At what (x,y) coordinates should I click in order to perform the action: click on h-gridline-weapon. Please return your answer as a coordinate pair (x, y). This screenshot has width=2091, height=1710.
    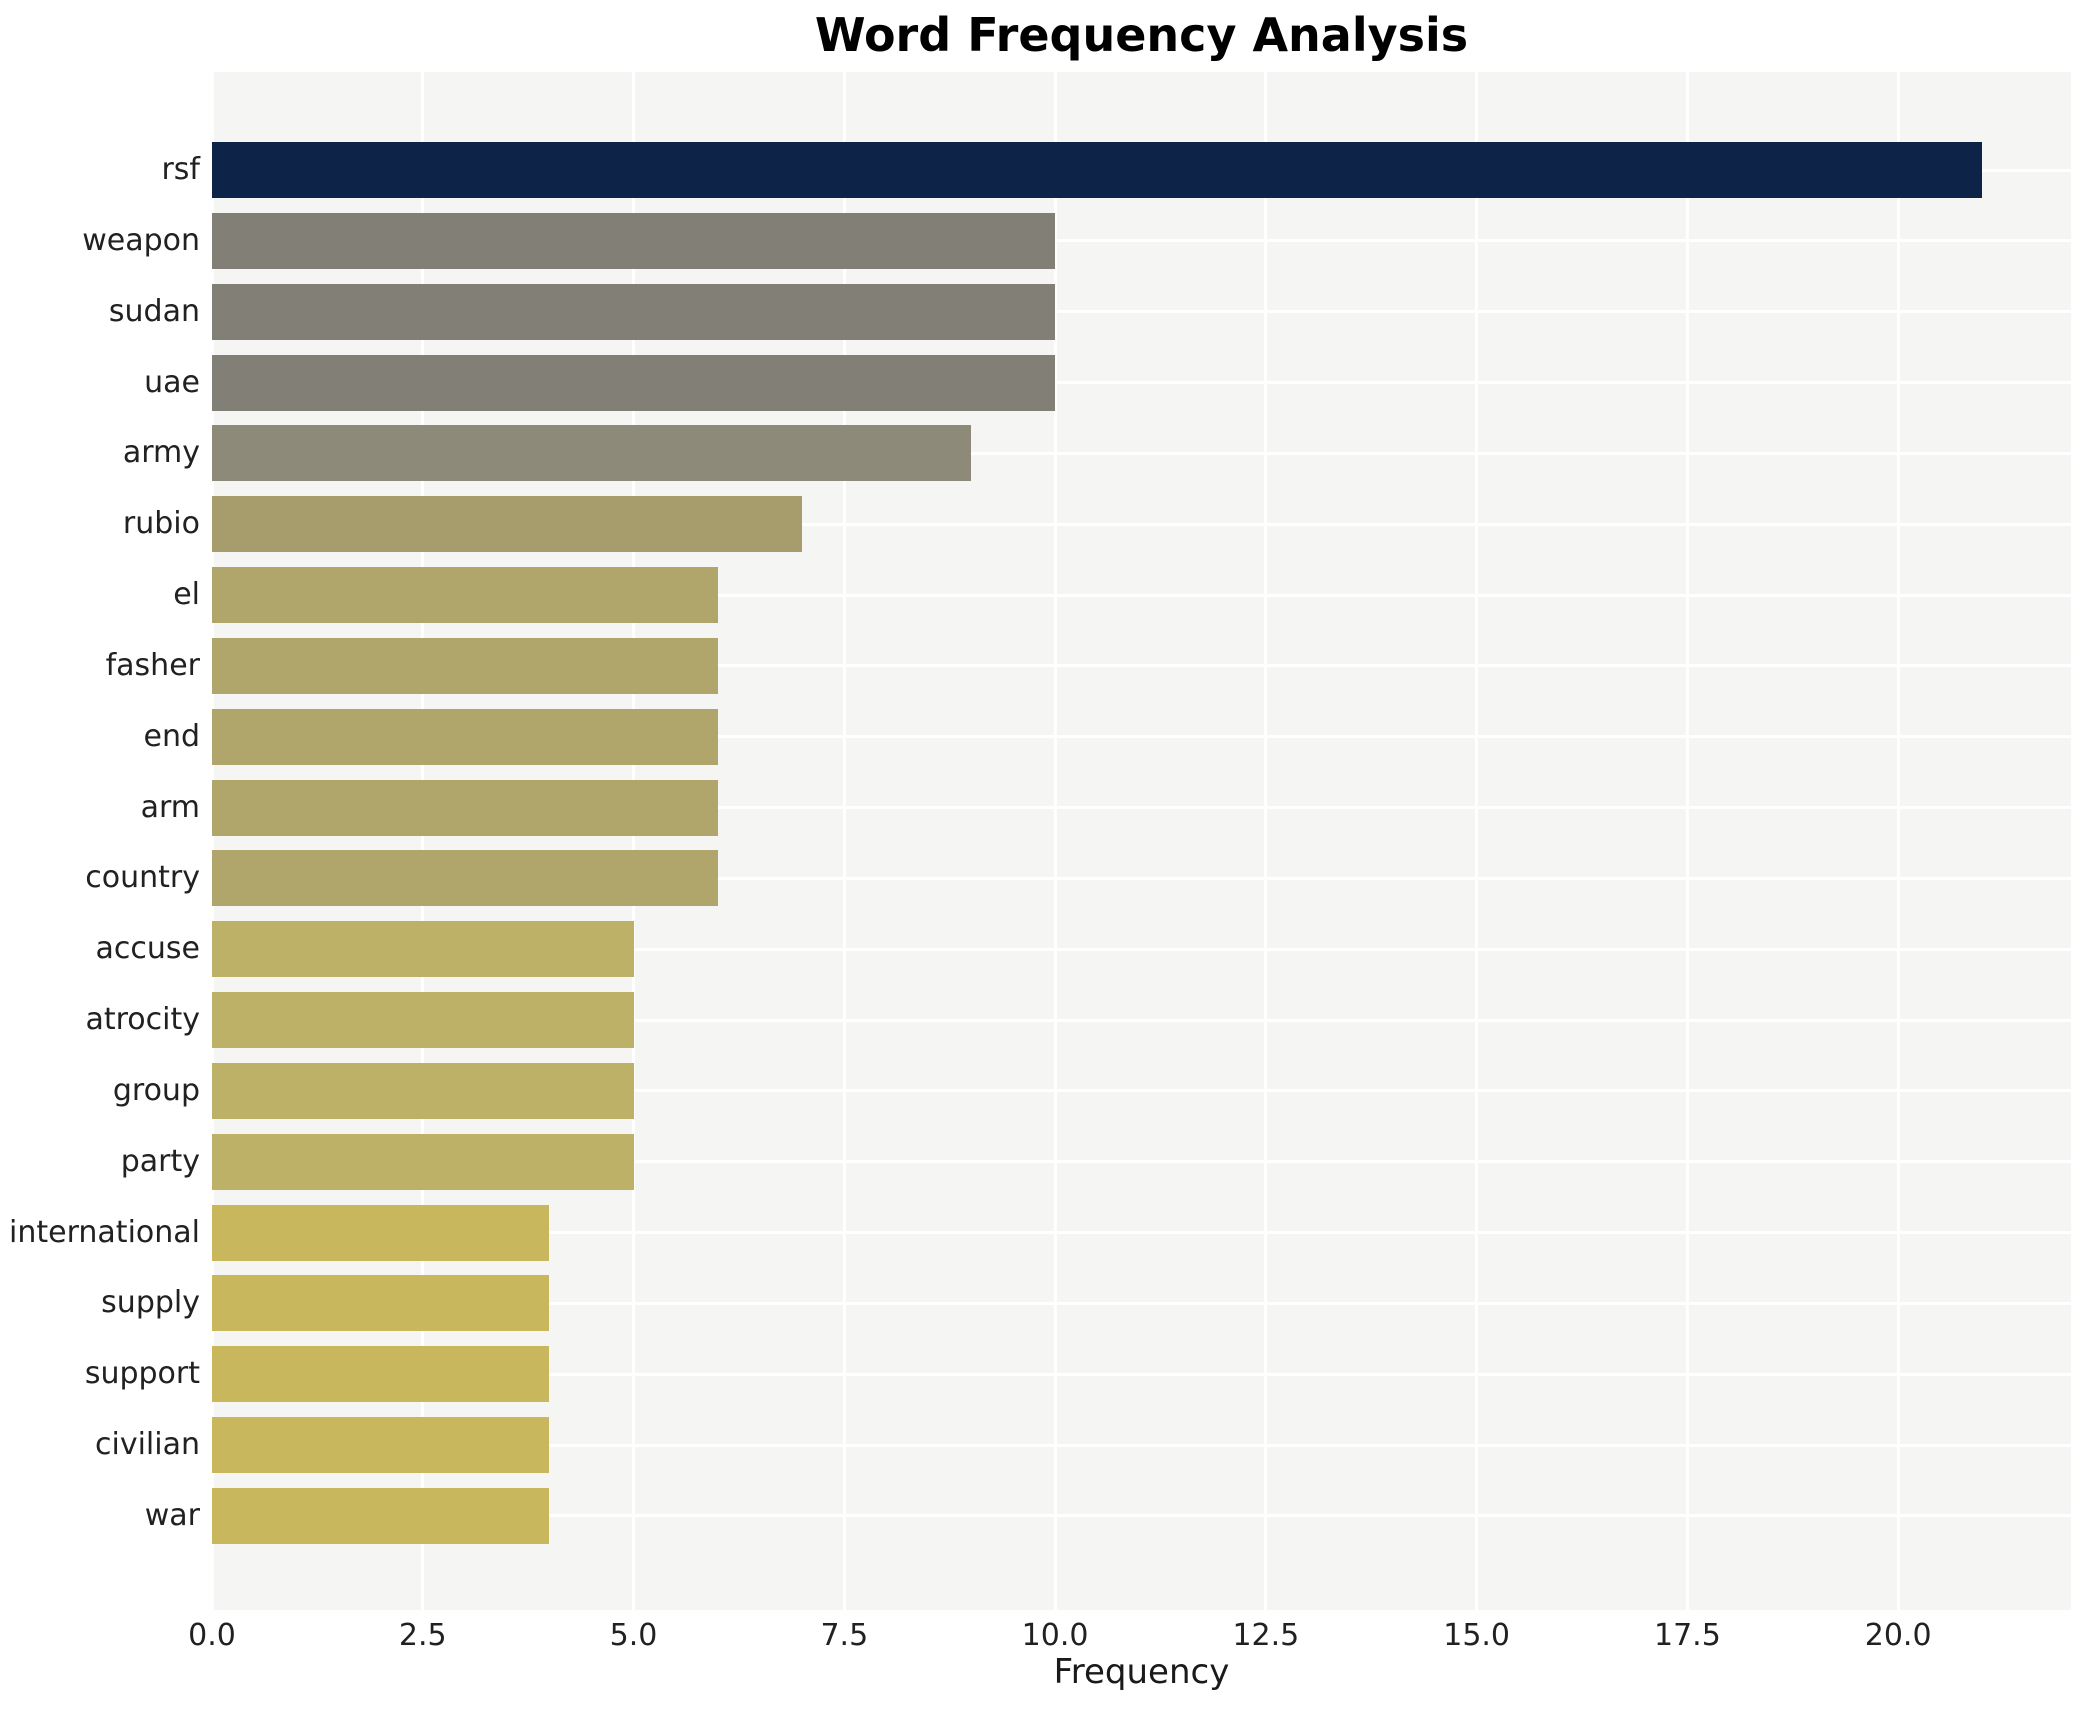
    Looking at the image, I should click on (1141, 241).